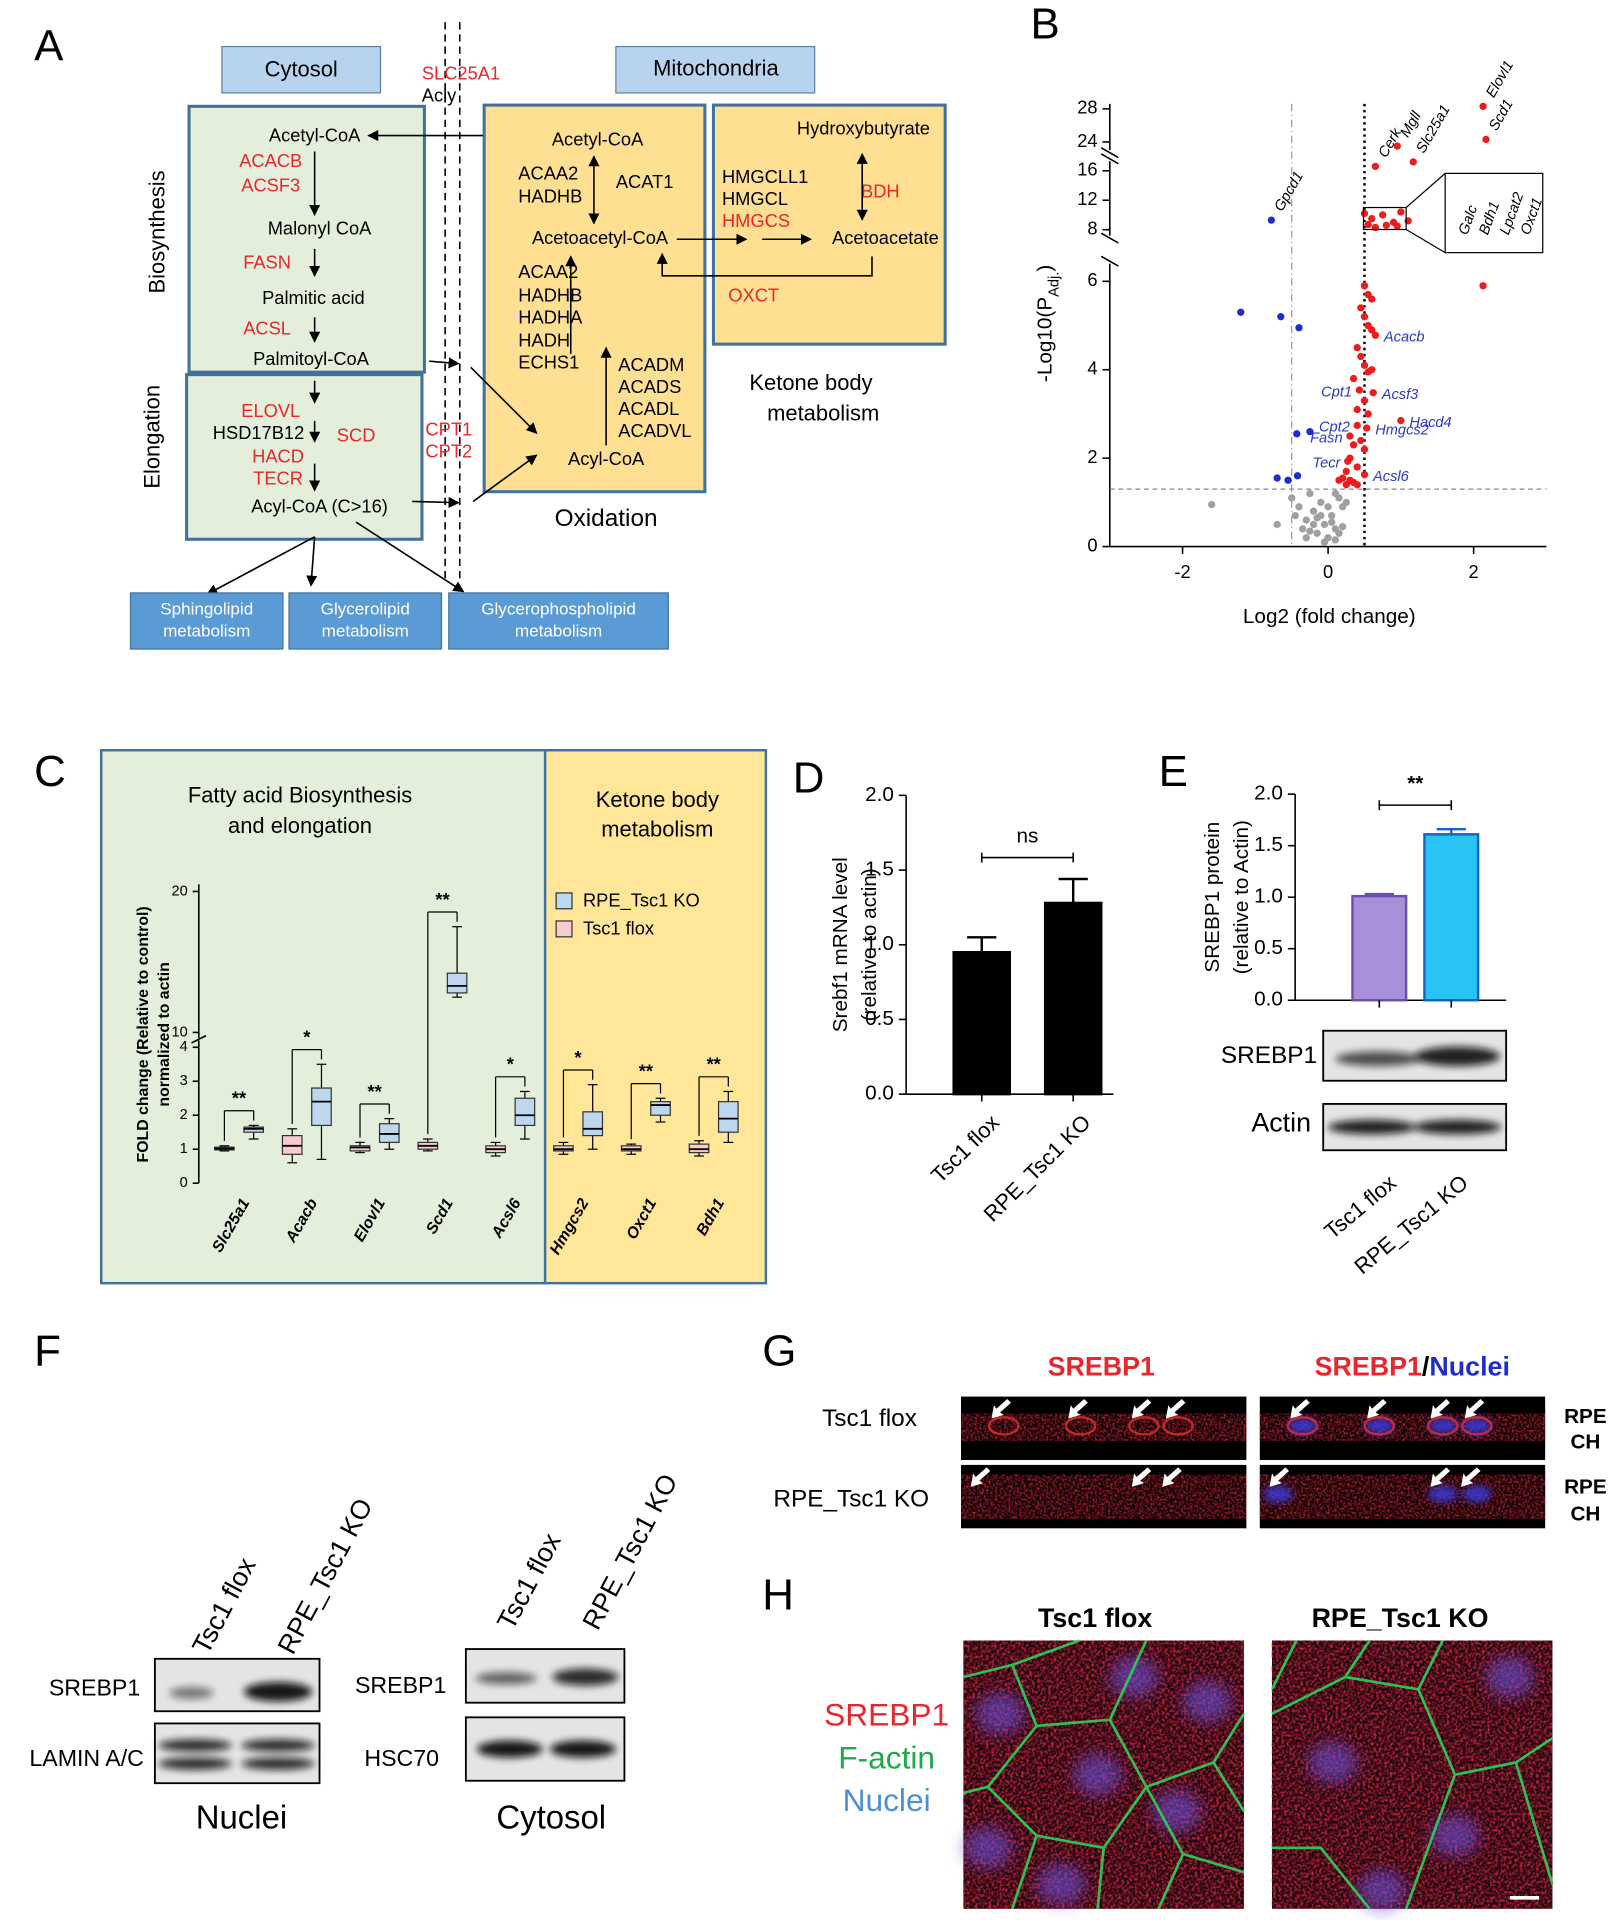 Image resolution: width=1622 pixels, height=1920 pixels. Describe the element at coordinates (654, 430) in the screenshot. I see `pathway-node: ACADVL` at that location.